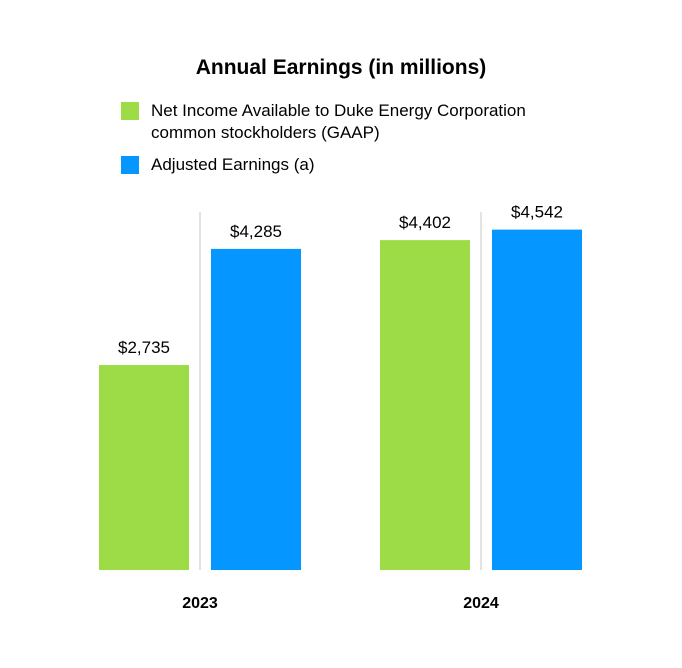 The height and width of the screenshot is (668, 682). What do you see at coordinates (425, 222) in the screenshot?
I see `data-label-net-income-2024: $4,402` at bounding box center [425, 222].